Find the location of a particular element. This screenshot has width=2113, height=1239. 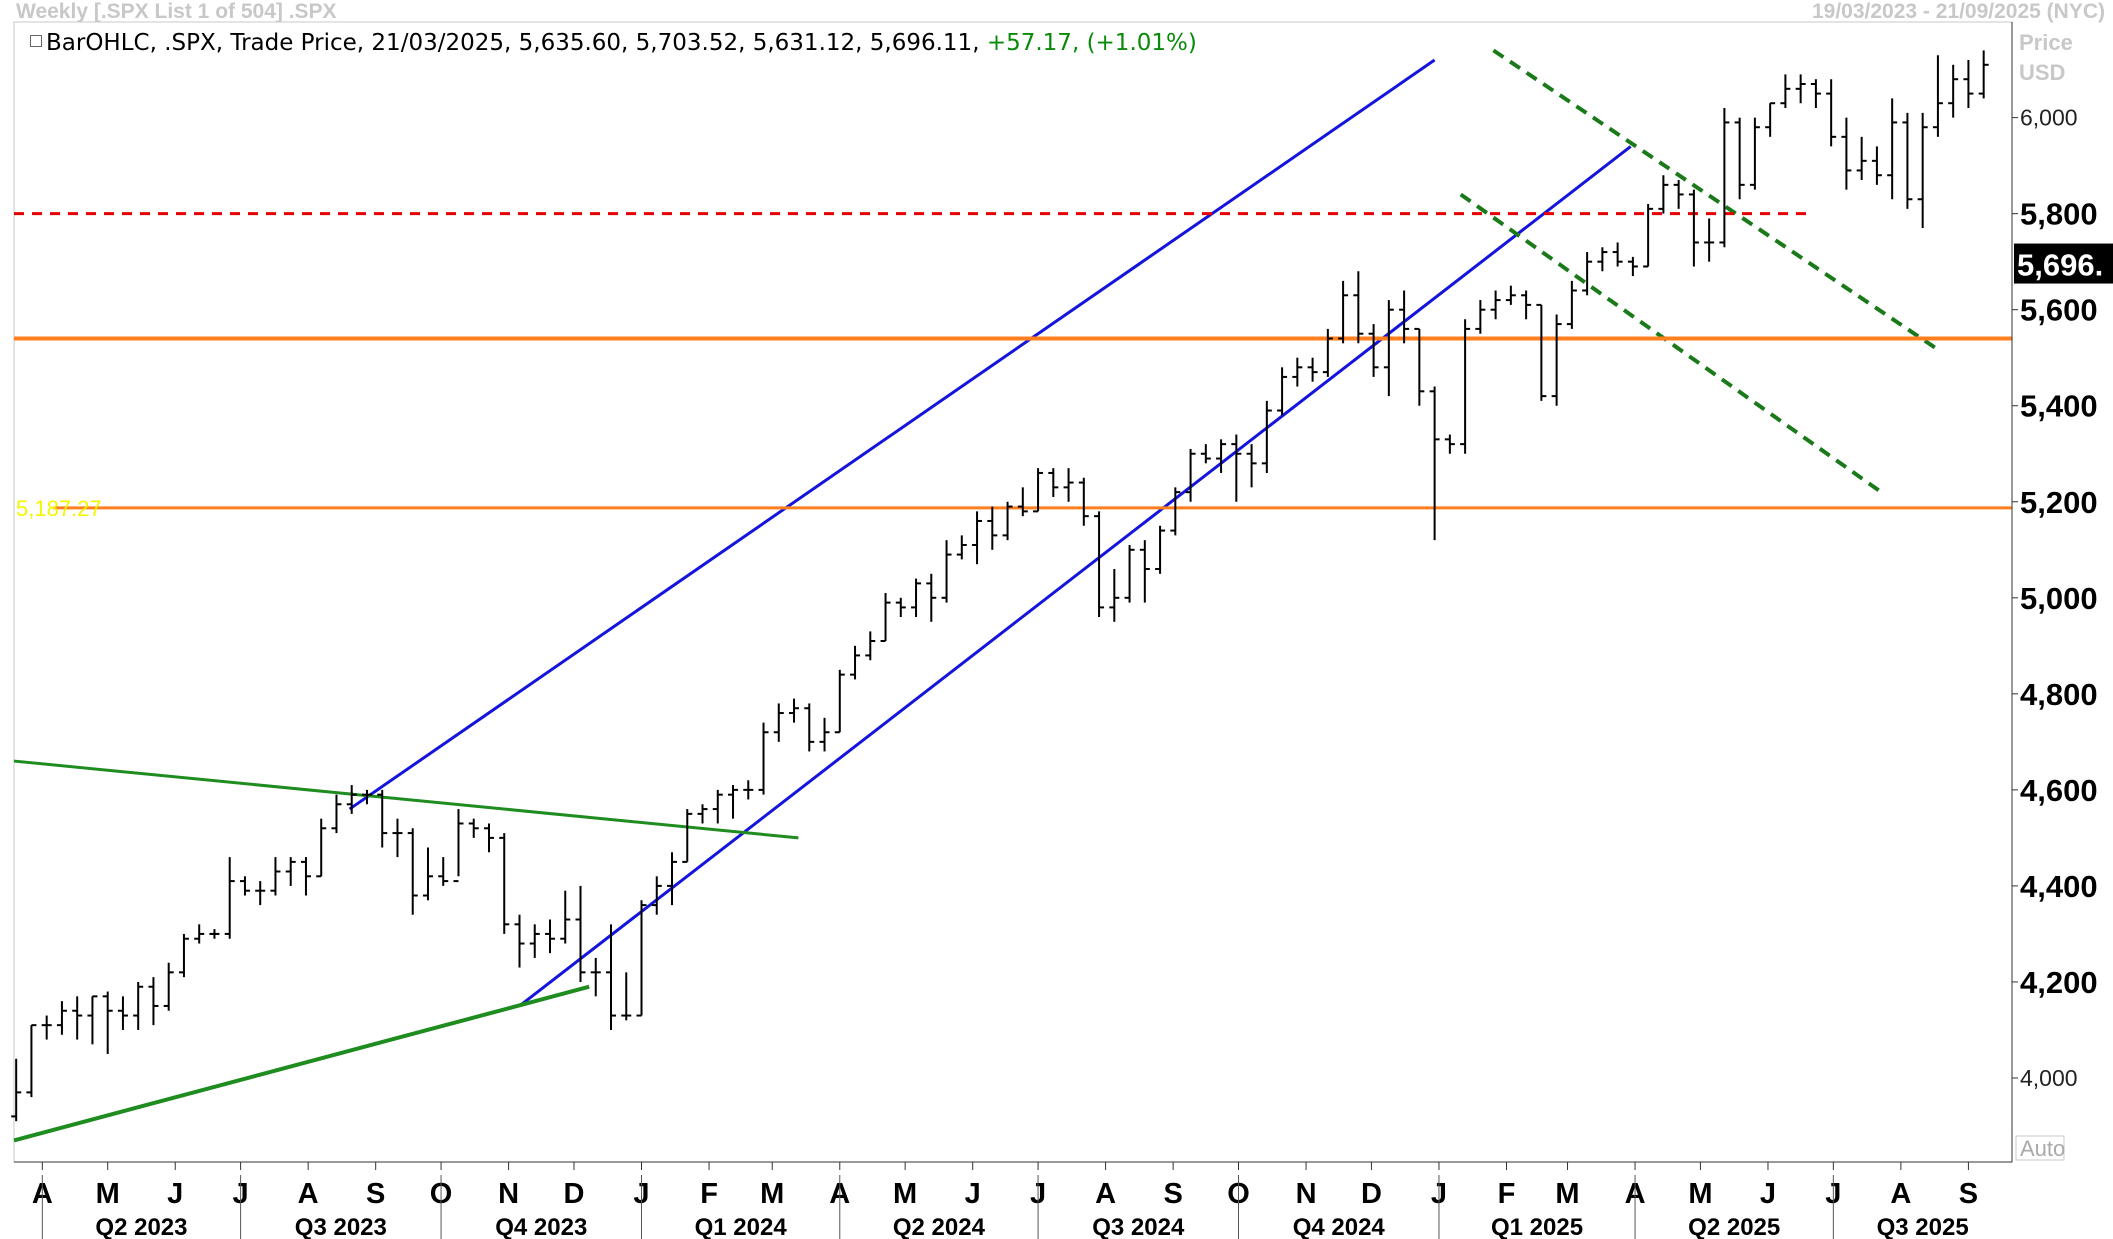

triangle-lower-line is located at coordinates (301, 1063).